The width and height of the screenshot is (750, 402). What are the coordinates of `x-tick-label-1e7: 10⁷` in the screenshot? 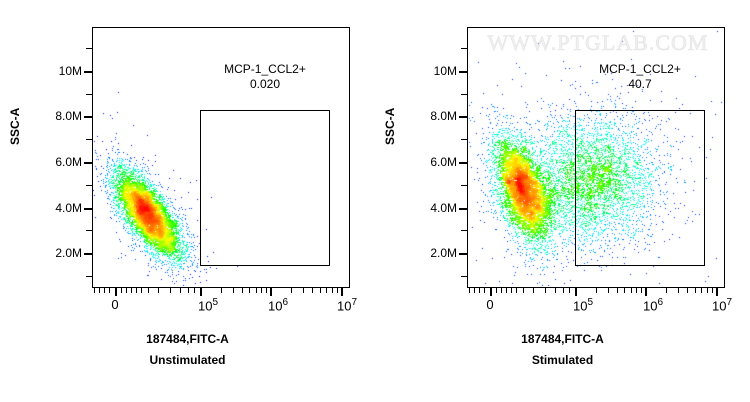 It's located at (722, 305).